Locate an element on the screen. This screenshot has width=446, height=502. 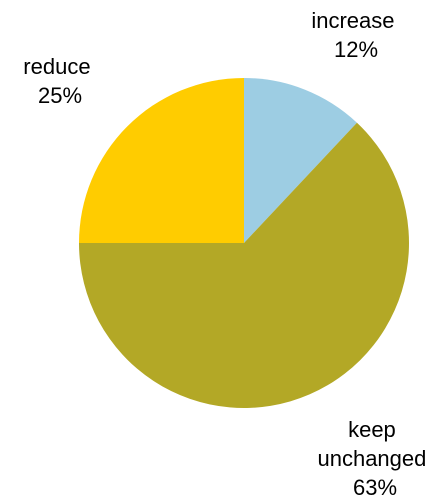
slice-label-keep-unchanged-name-line2: unchanged is located at coordinates (371, 458).